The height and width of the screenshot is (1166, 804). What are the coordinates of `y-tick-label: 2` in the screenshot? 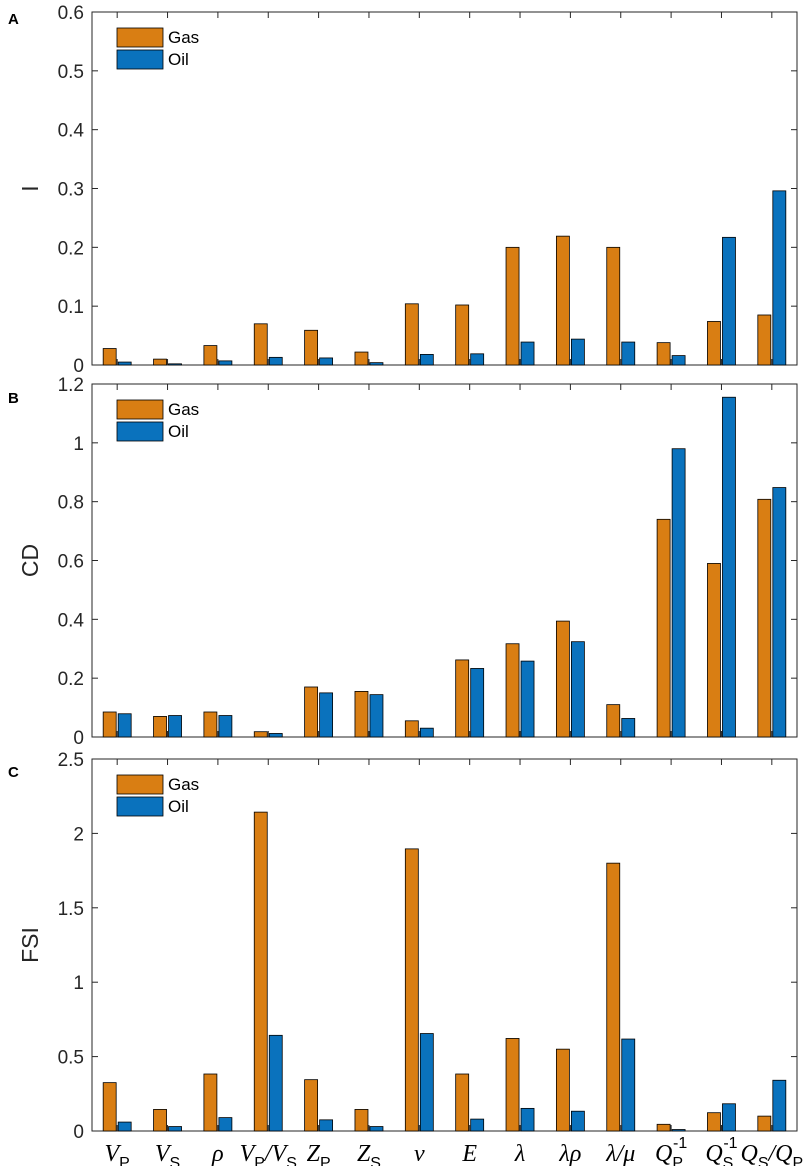 It's located at (78, 834).